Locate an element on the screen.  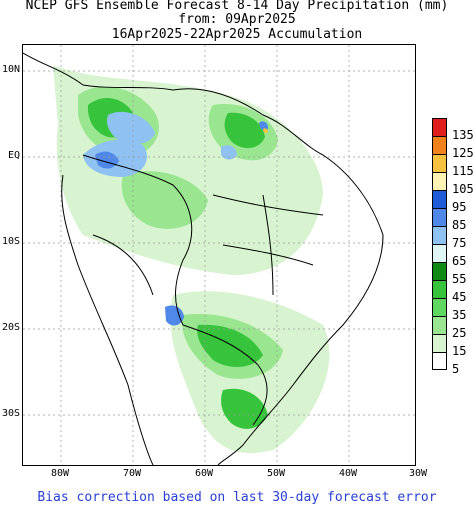
map-title-line2: from: 09Apr2025 is located at coordinates (237, 19).